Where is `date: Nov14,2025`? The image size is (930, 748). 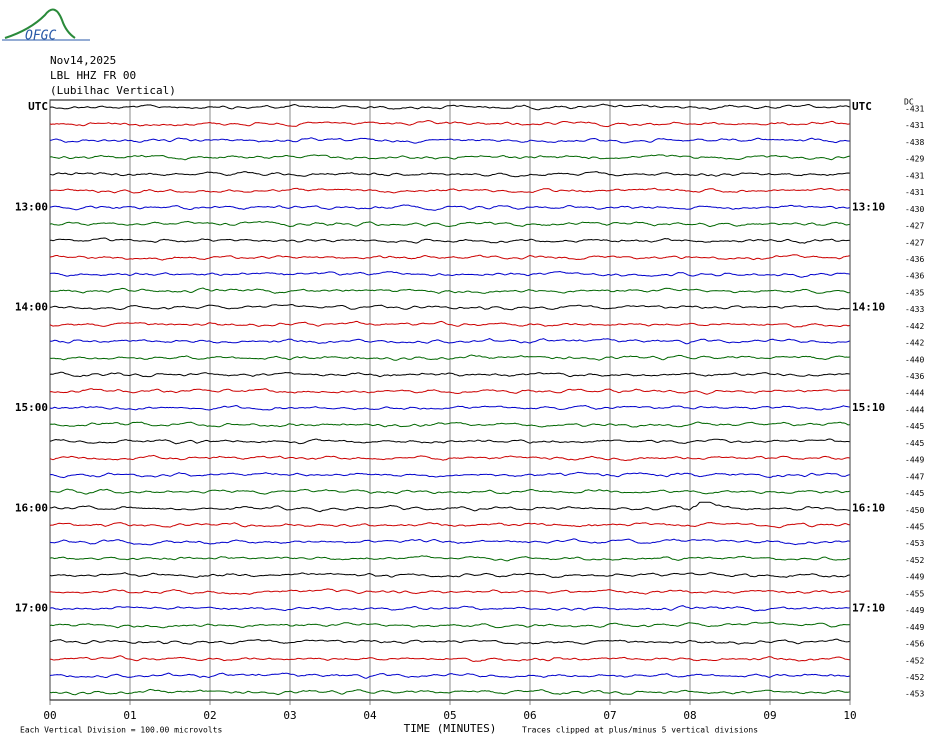
date: Nov14,2025 is located at coordinates (83, 60).